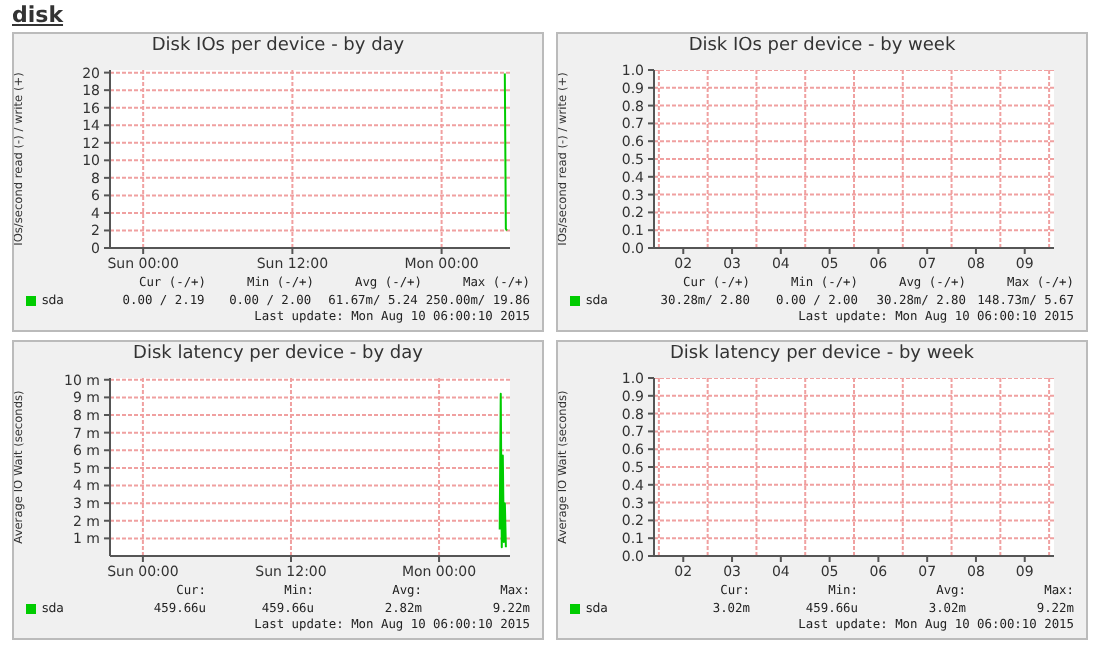 Image resolution: width=1100 pixels, height=648 pixels. What do you see at coordinates (822, 47) in the screenshot?
I see `chart-title: Disk IOs per device - by week` at bounding box center [822, 47].